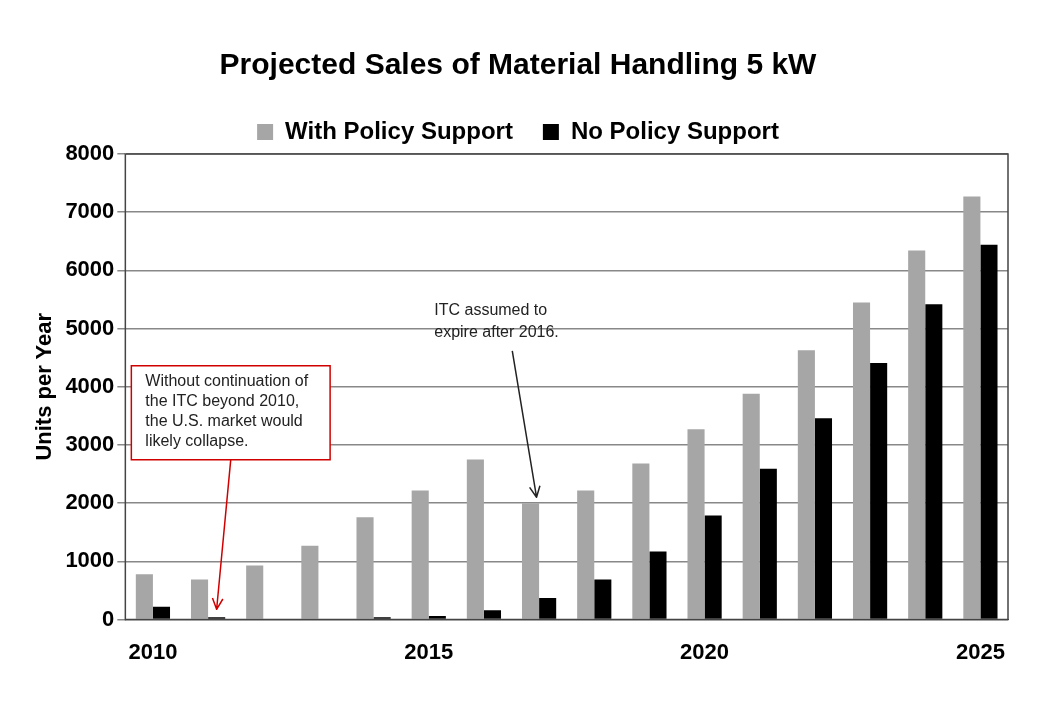 The width and height of the screenshot is (1058, 703). Describe the element at coordinates (153, 651) in the screenshot. I see `x-tick-label: 2010` at that location.